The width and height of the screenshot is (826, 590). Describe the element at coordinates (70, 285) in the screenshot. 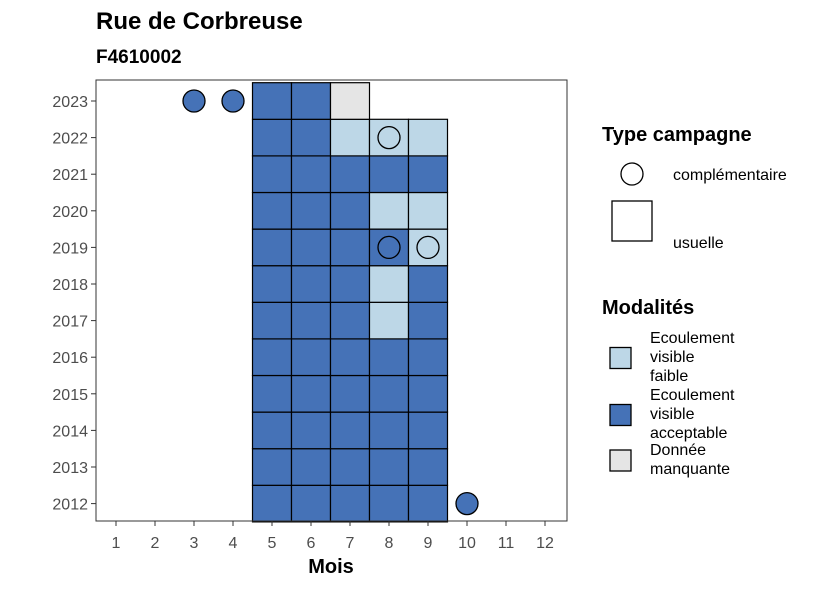

I see `y-tick-label: 2018` at that location.